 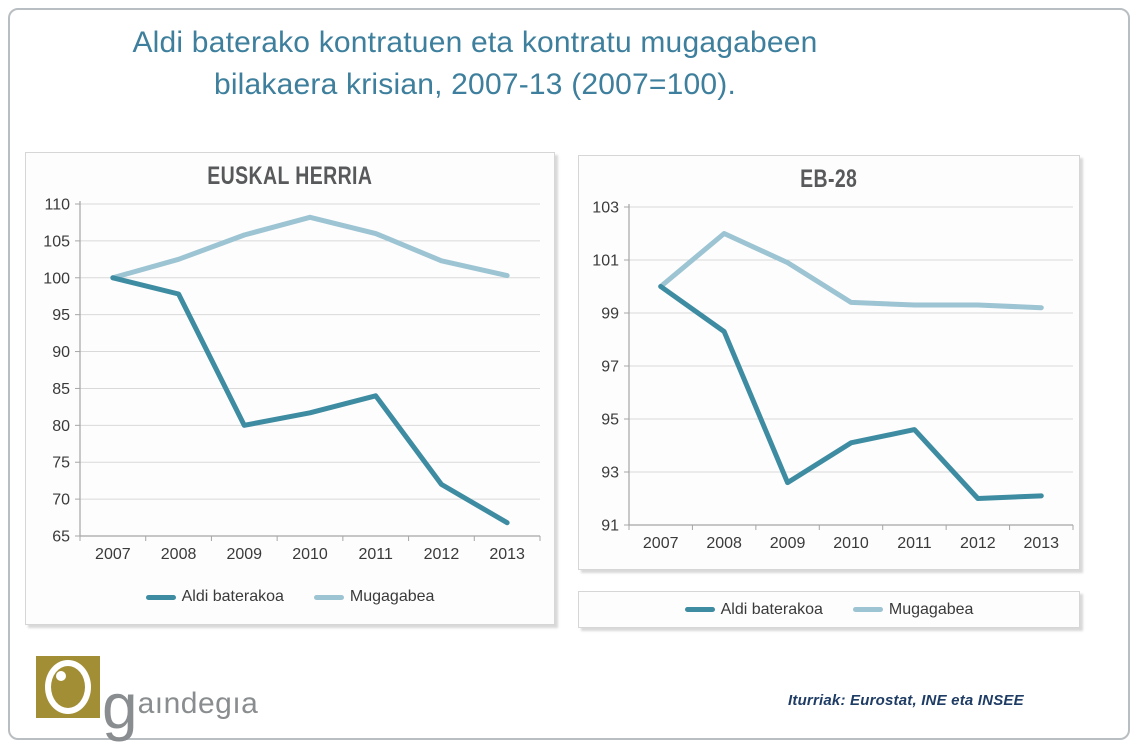 I want to click on logo-text-g: g, so click(x=120, y=706).